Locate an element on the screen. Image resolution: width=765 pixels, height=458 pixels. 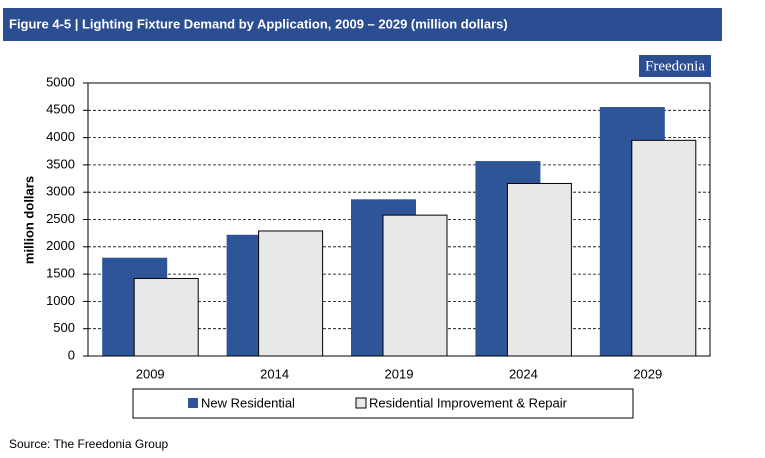
x-tick-label: 2024 is located at coordinates (523, 373).